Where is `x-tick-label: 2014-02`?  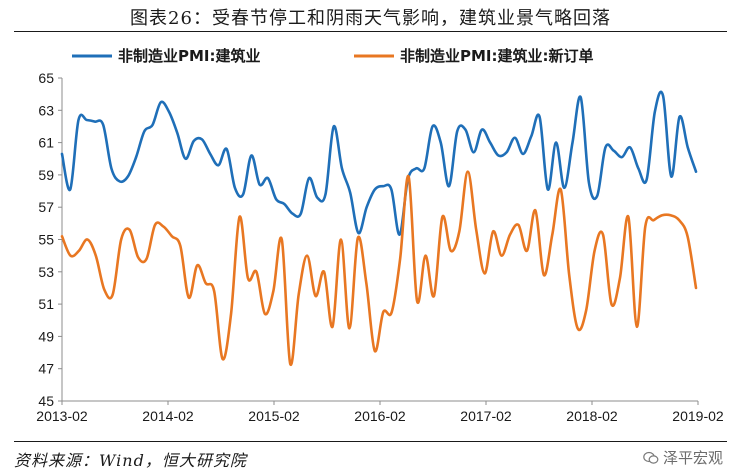
x-tick-label: 2014-02 is located at coordinates (168, 416).